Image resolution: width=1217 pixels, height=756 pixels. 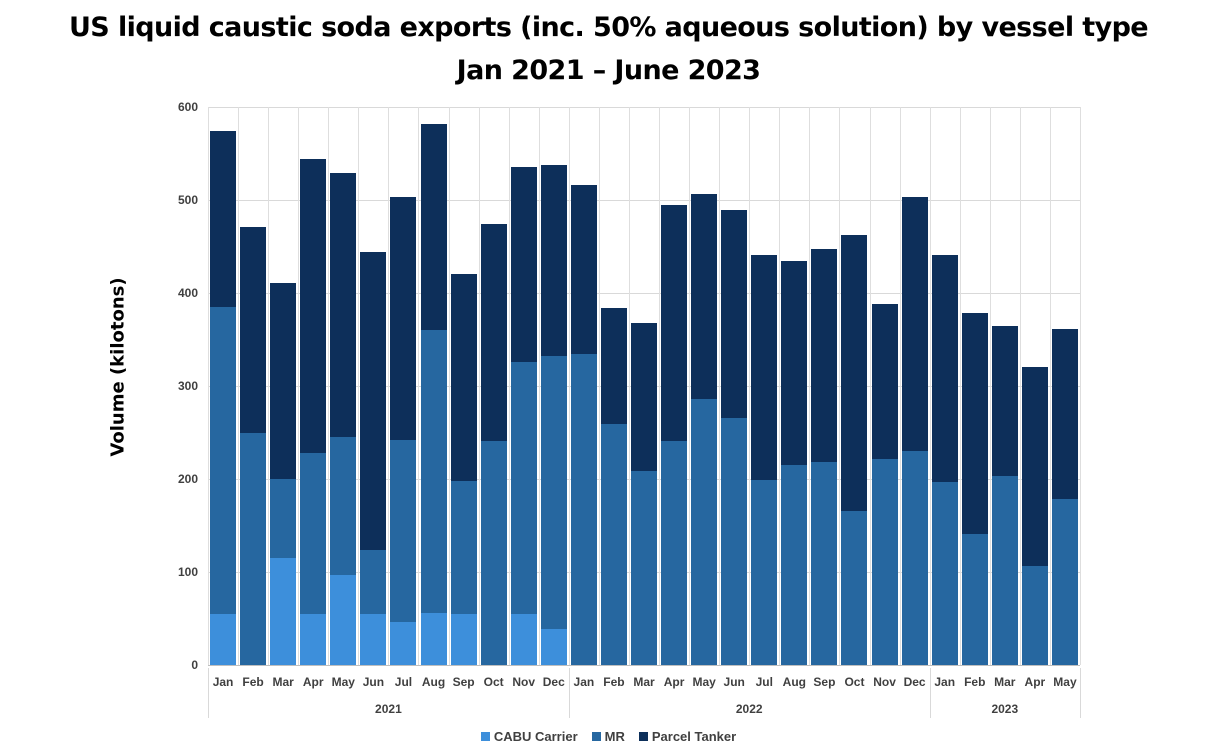 I want to click on legend-item: Parcel Tanker, so click(x=687, y=736).